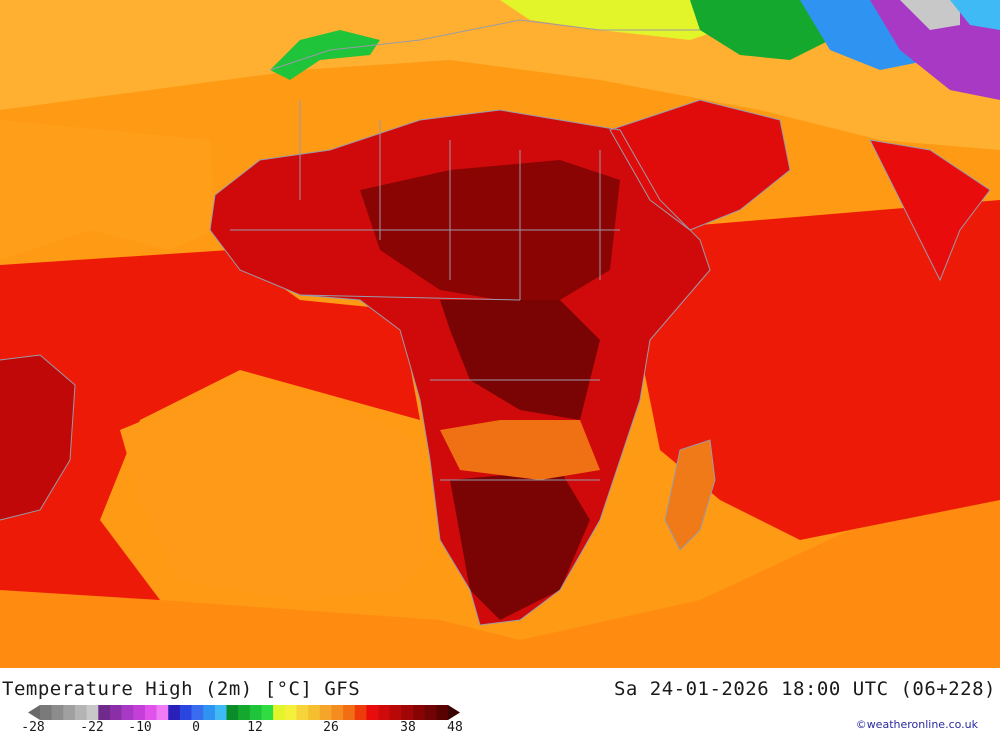 The width and height of the screenshot is (1000, 735). Describe the element at coordinates (196, 727) in the screenshot. I see `legend-tick: 0` at that location.